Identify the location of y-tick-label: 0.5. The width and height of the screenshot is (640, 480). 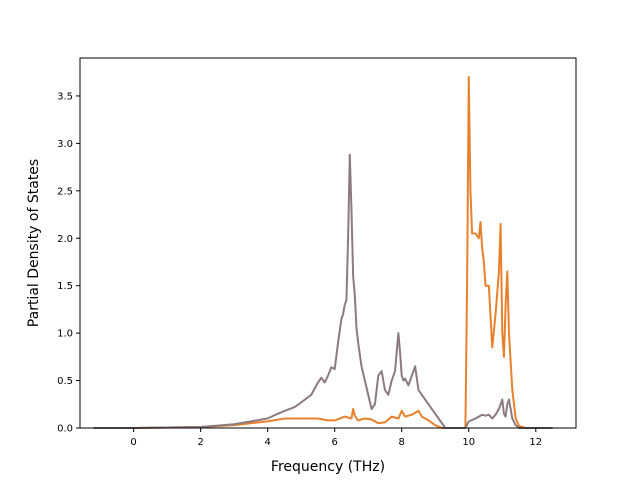
(65, 381).